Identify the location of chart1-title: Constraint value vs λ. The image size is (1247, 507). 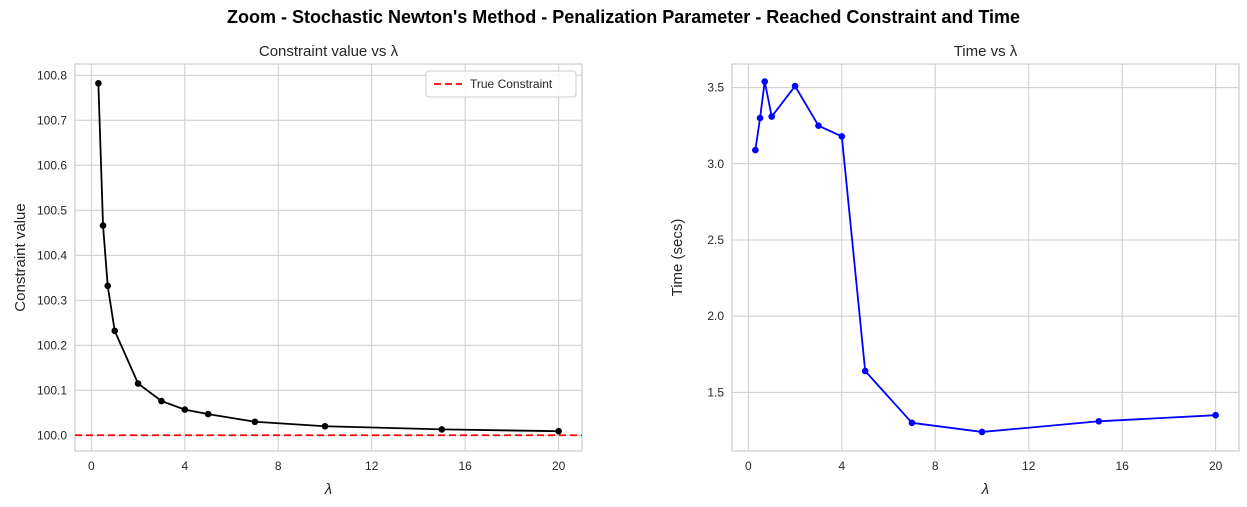
(329, 51).